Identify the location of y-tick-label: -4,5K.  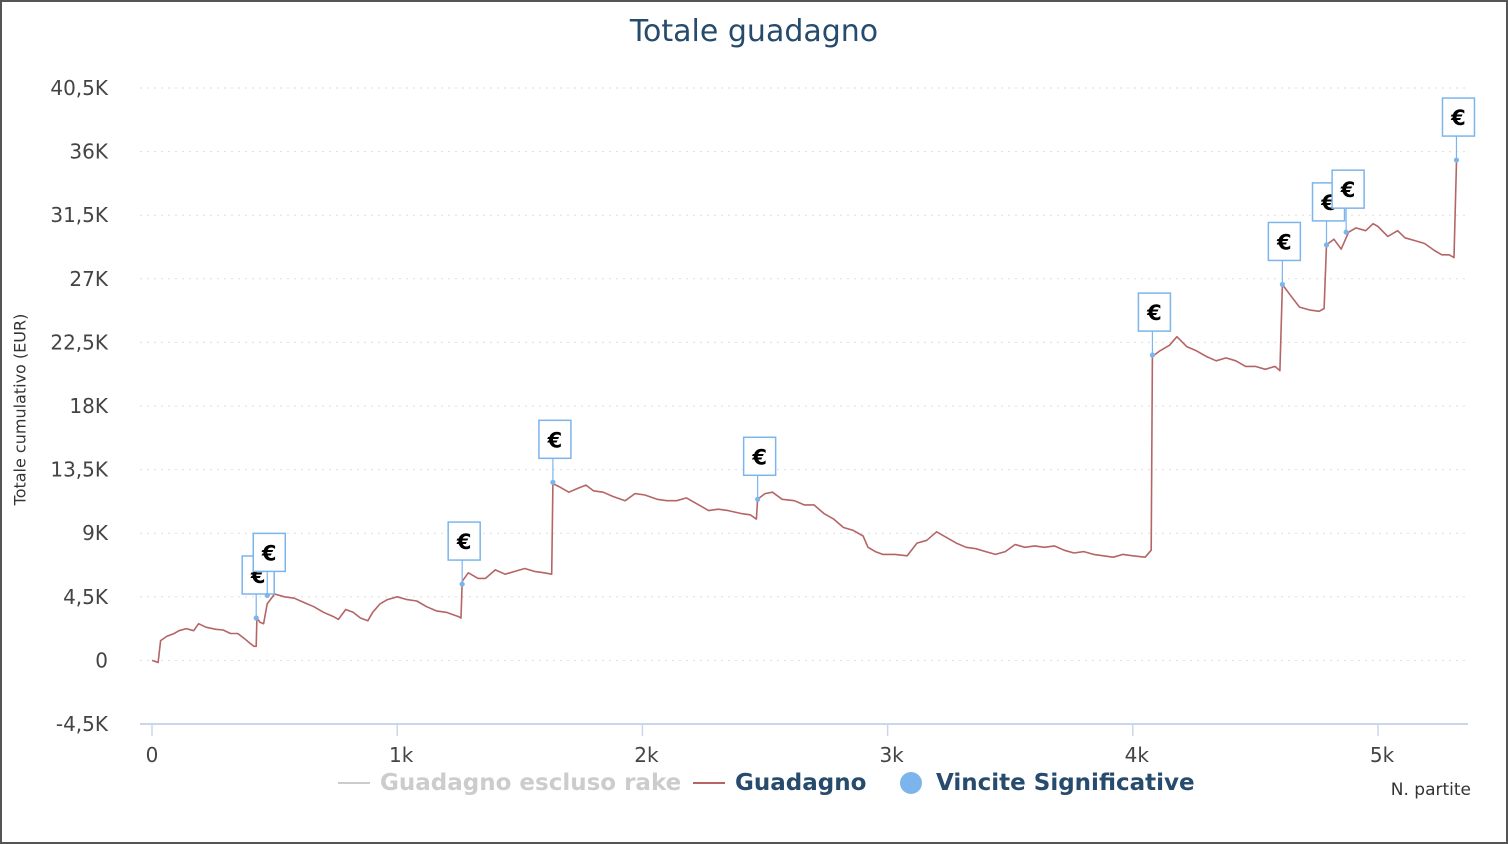
(82, 724).